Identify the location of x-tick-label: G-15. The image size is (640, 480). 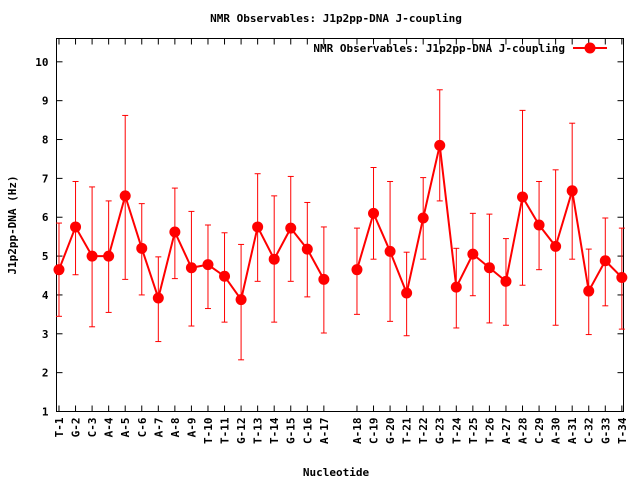
(291, 431).